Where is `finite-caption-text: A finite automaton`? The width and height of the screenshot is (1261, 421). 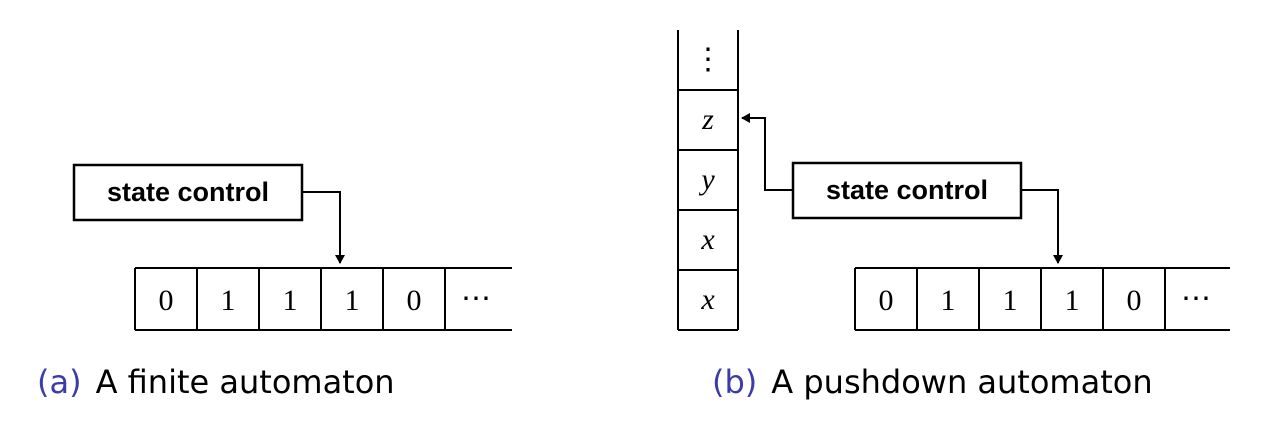
finite-caption-text: A finite automaton is located at coordinates (245, 382).